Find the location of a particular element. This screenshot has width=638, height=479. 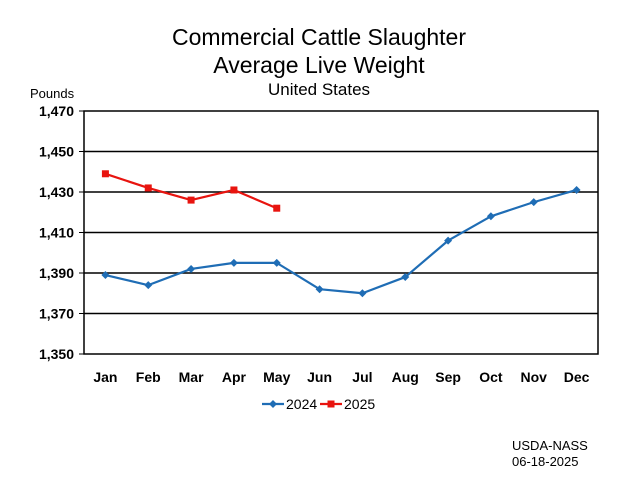

legend-item-2024: 2024 is located at coordinates (289, 404).